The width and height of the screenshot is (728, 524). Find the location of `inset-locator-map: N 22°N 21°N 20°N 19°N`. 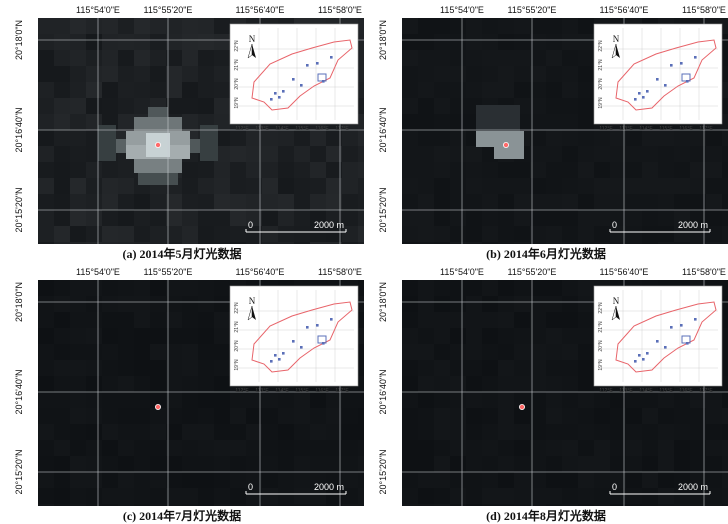

inset-locator-map: N 22°N 21°N 20°N 19°N is located at coordinates (294, 336).